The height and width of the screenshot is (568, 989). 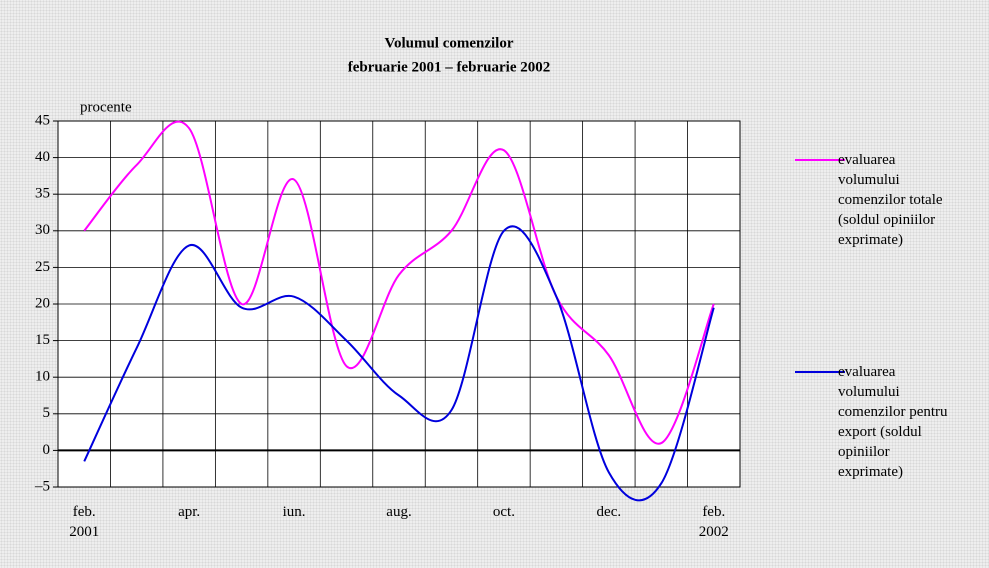 What do you see at coordinates (294, 512) in the screenshot?
I see `x-tick-label: iun.` at bounding box center [294, 512].